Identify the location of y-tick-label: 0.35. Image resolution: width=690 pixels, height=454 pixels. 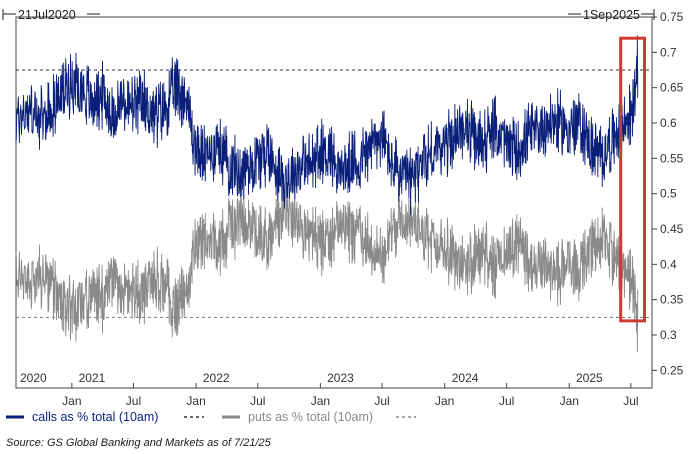
(672, 300).